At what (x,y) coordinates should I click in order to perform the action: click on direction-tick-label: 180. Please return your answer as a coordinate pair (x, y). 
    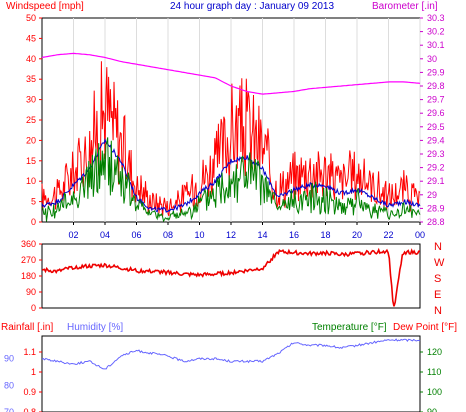
    Looking at the image, I should click on (28, 276).